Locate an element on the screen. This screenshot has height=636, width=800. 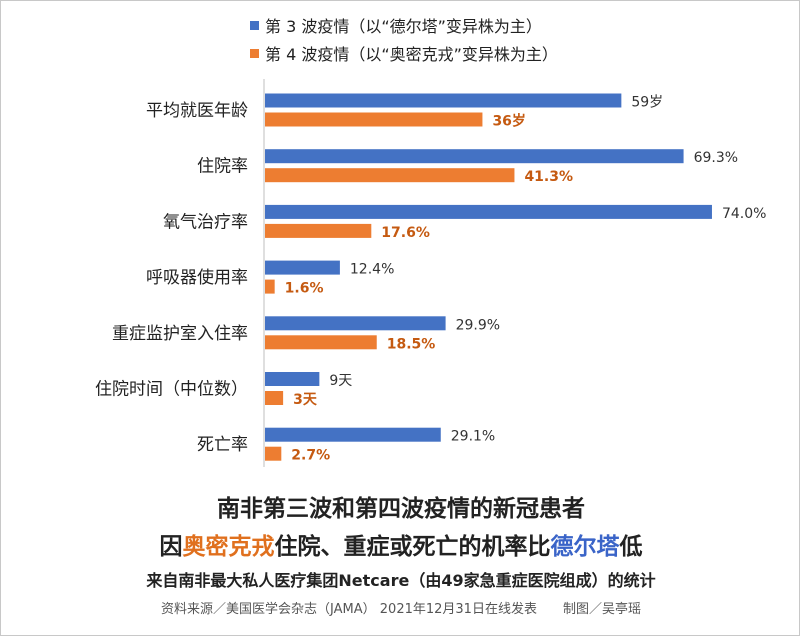
caption-subtitle: 因奥密克戎住院、重症或死亡的机率比德尔塔低 is located at coordinates (400, 544).